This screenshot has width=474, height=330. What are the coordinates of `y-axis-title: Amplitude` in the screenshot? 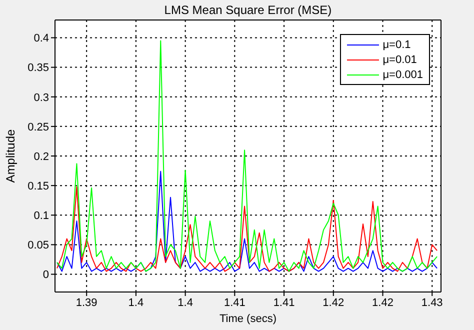 It's located at (10, 156).